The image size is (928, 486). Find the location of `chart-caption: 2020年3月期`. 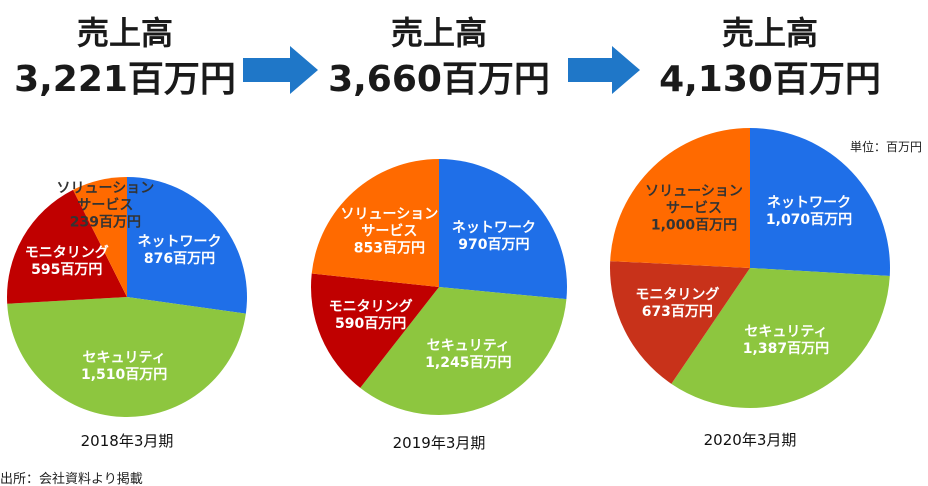

chart-caption: 2020年3月期 is located at coordinates (750, 440).